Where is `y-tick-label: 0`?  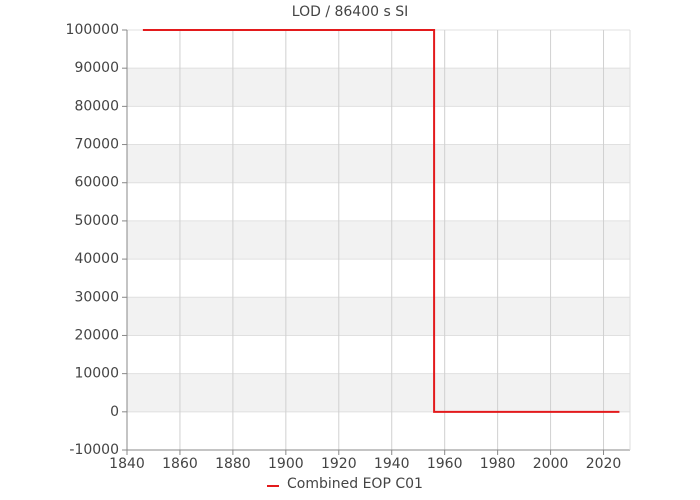
y-tick-label: 0 is located at coordinates (114, 412).